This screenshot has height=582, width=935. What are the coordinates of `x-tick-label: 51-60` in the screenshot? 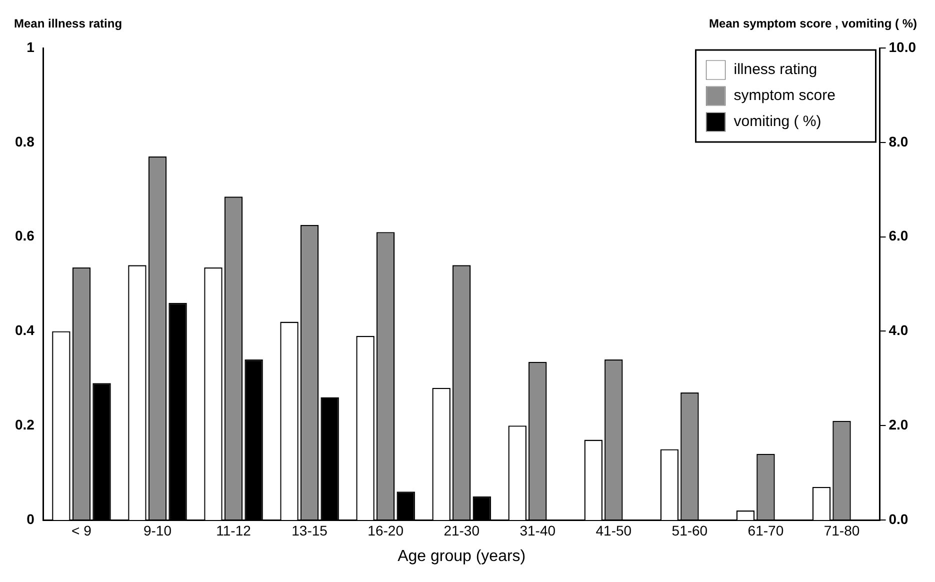 It's located at (690, 530).